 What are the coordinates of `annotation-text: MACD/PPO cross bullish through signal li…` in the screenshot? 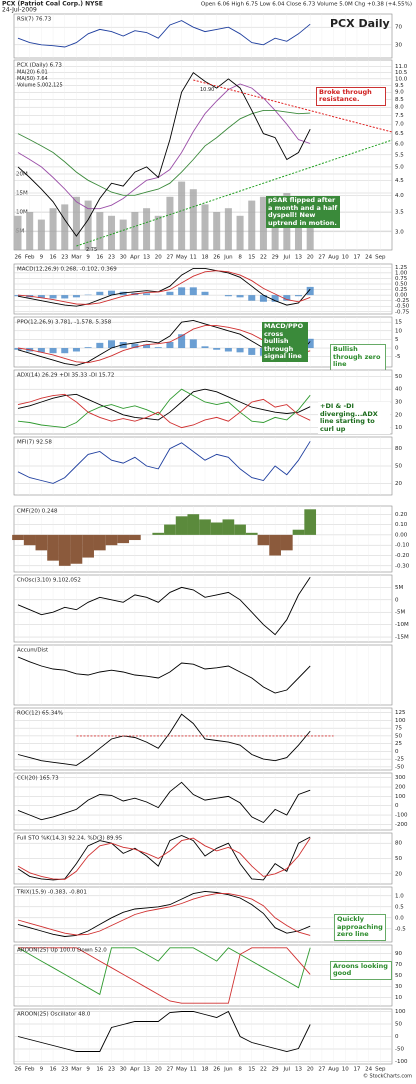 It's located at (285, 342).